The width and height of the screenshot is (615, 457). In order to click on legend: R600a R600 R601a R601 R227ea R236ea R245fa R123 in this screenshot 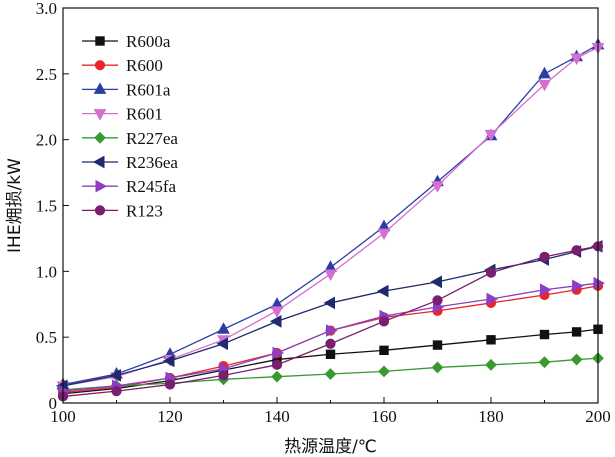, I will do `click(130, 126)`.